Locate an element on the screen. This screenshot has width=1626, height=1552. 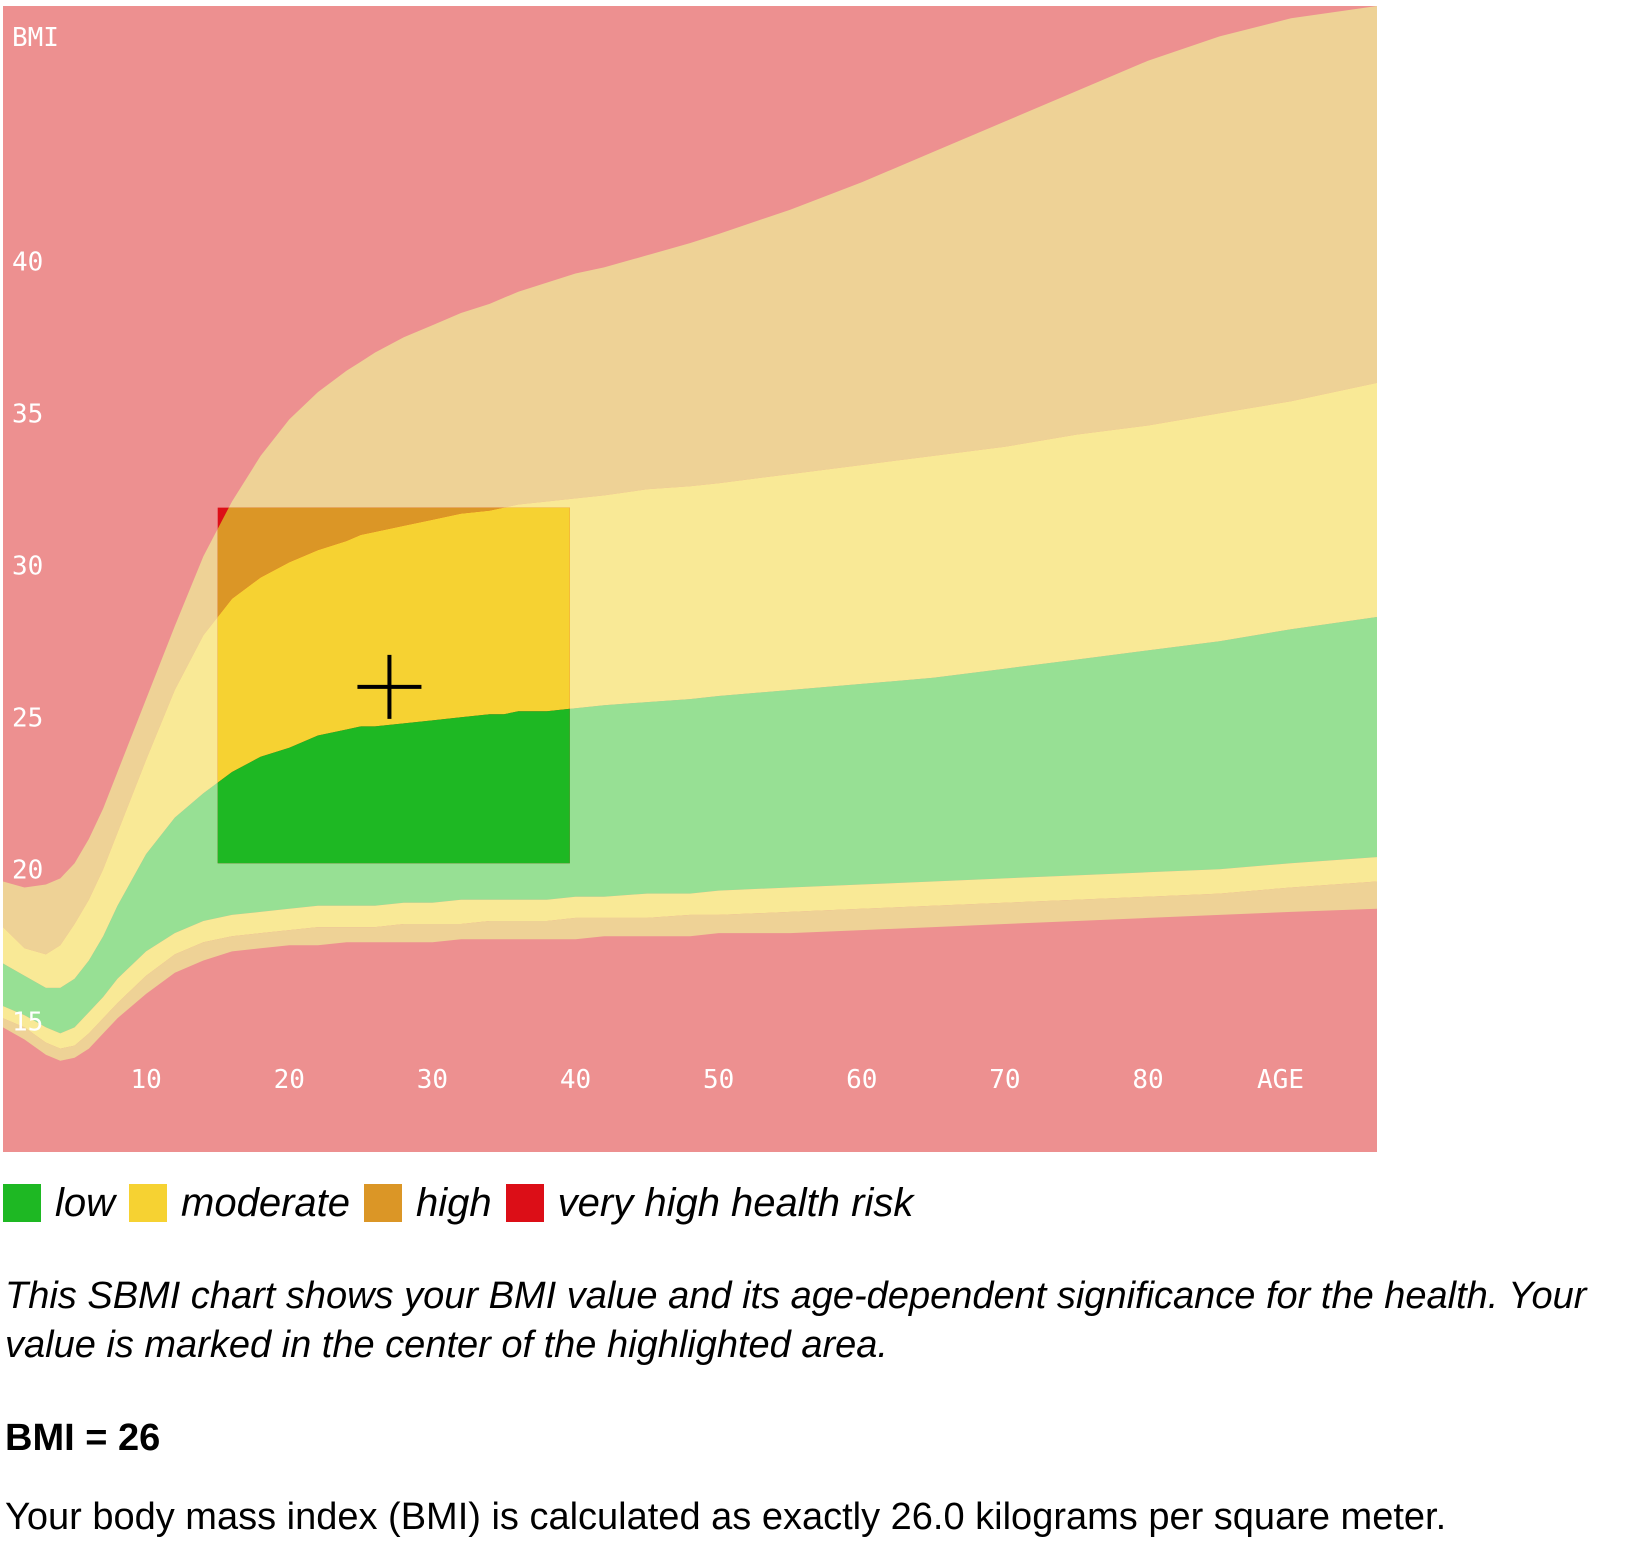
x-tick-30: 30 is located at coordinates (432, 1080).